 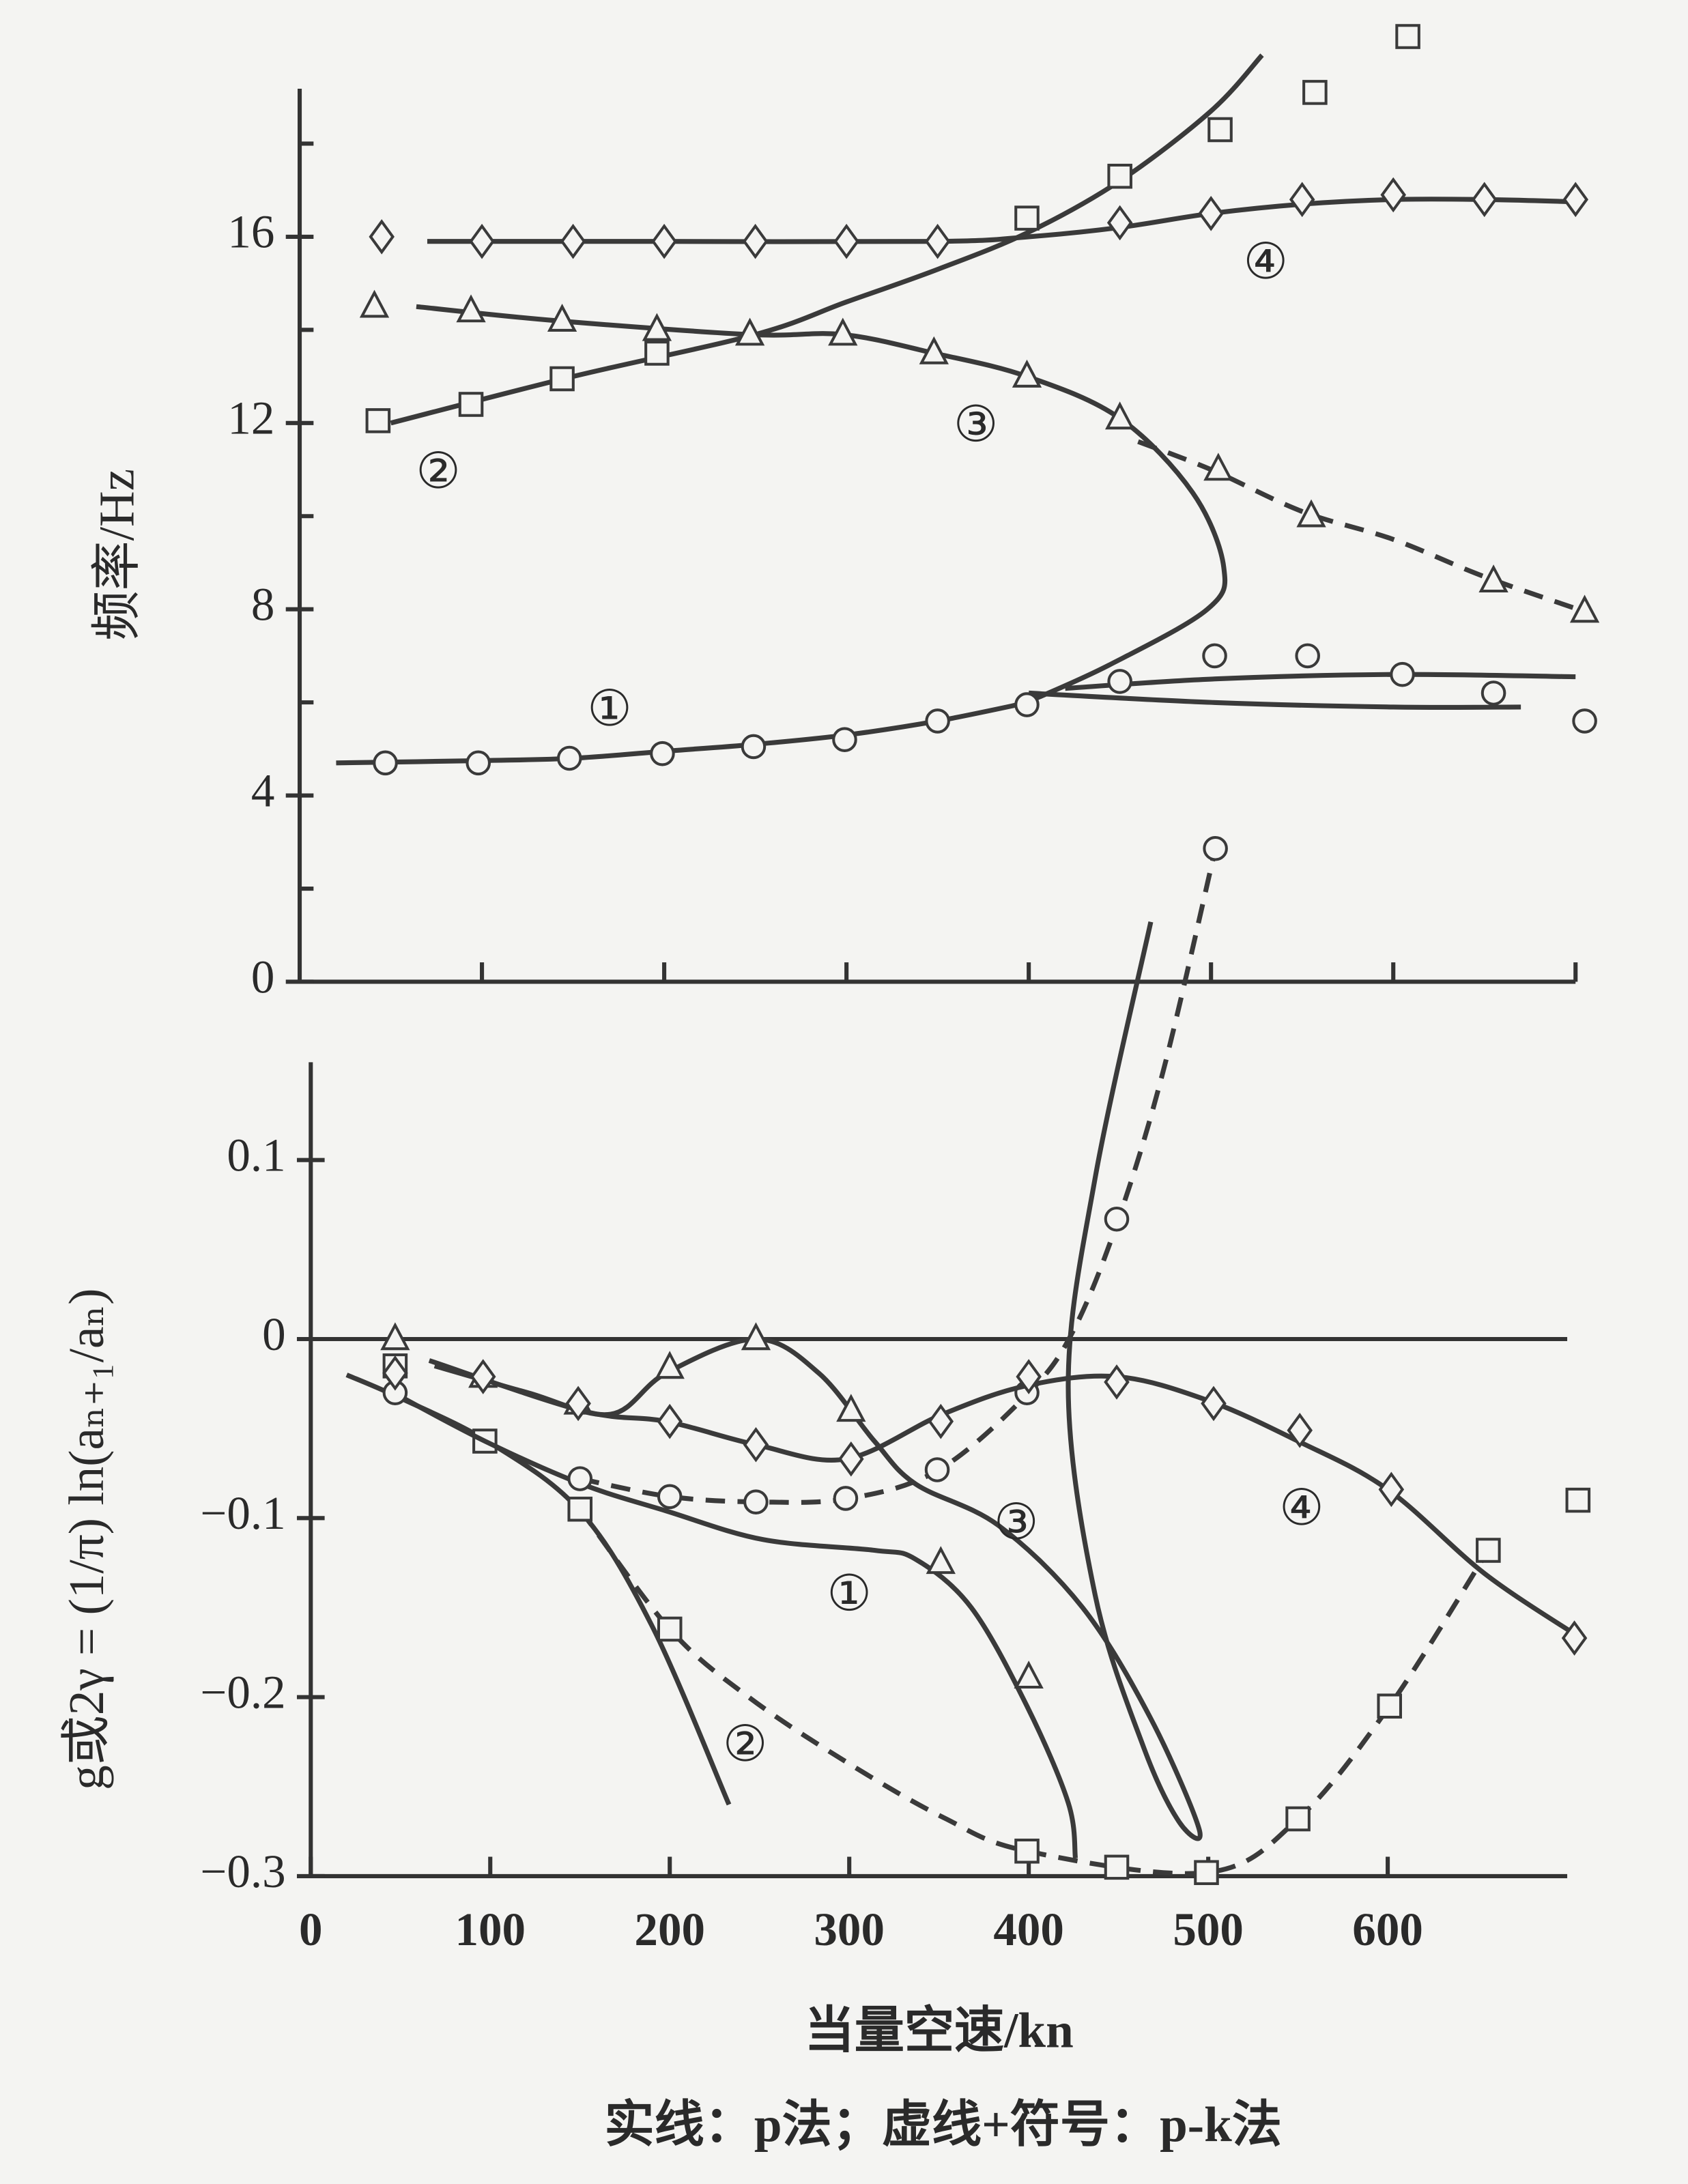 What do you see at coordinates (311, 1929) in the screenshot?
I see `x-tick-label: 0` at bounding box center [311, 1929].